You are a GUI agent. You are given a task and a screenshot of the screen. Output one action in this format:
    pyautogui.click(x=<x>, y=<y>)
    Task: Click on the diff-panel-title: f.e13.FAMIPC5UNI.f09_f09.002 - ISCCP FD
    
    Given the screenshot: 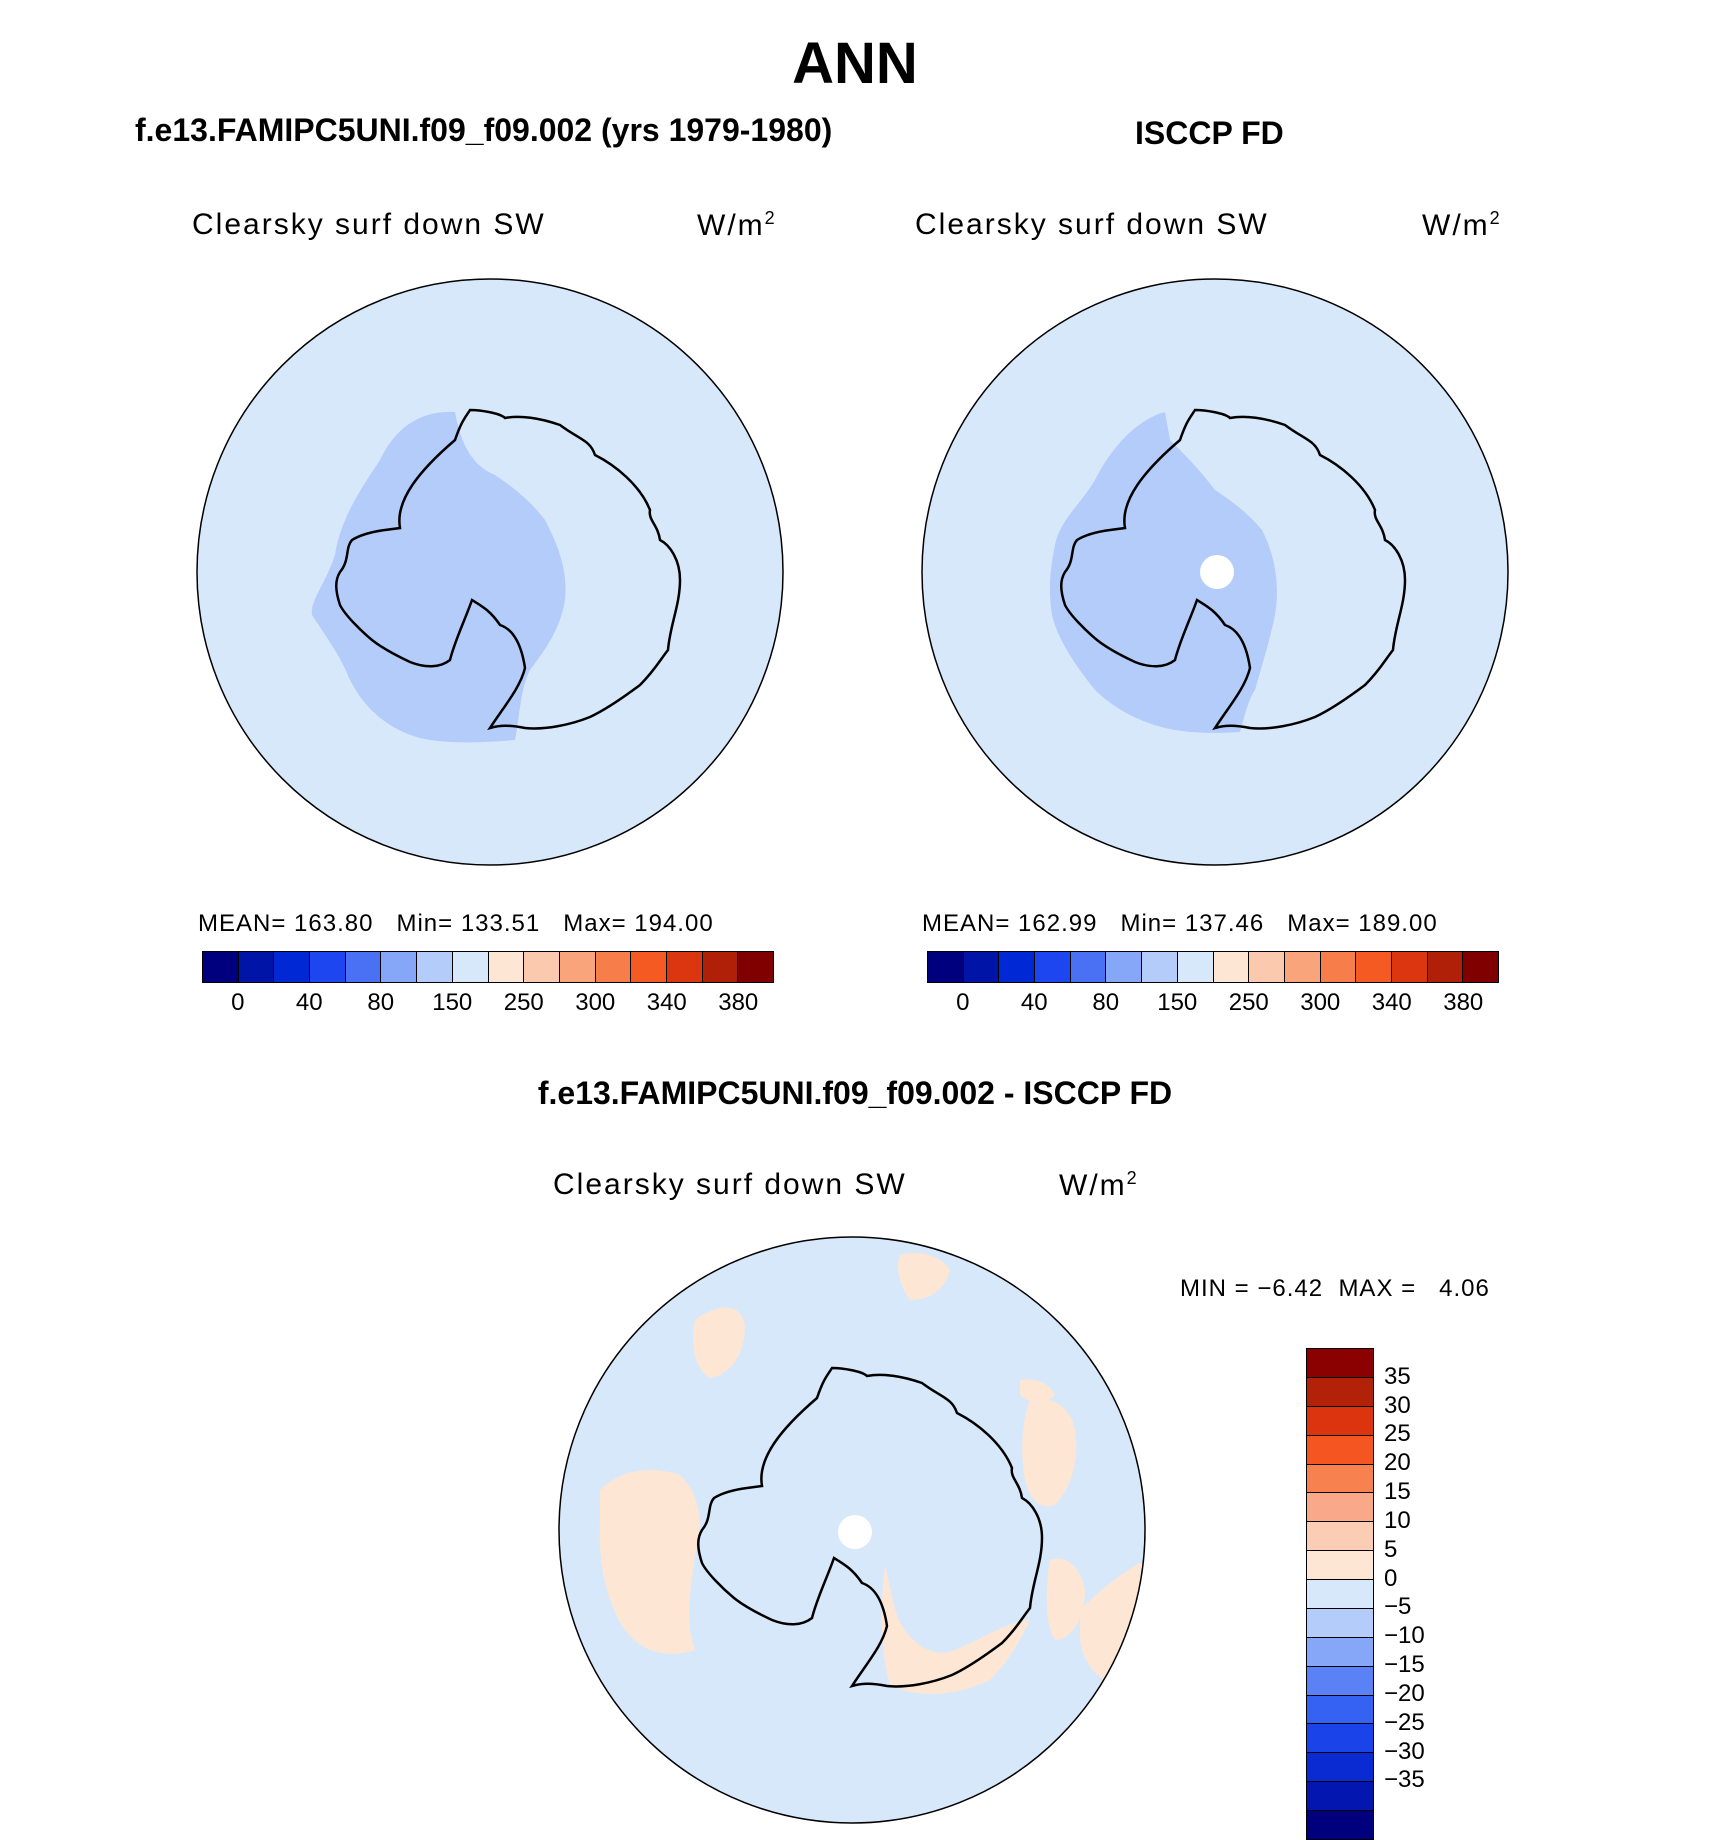 What is the action you would take?
    pyautogui.click(x=855, y=1093)
    